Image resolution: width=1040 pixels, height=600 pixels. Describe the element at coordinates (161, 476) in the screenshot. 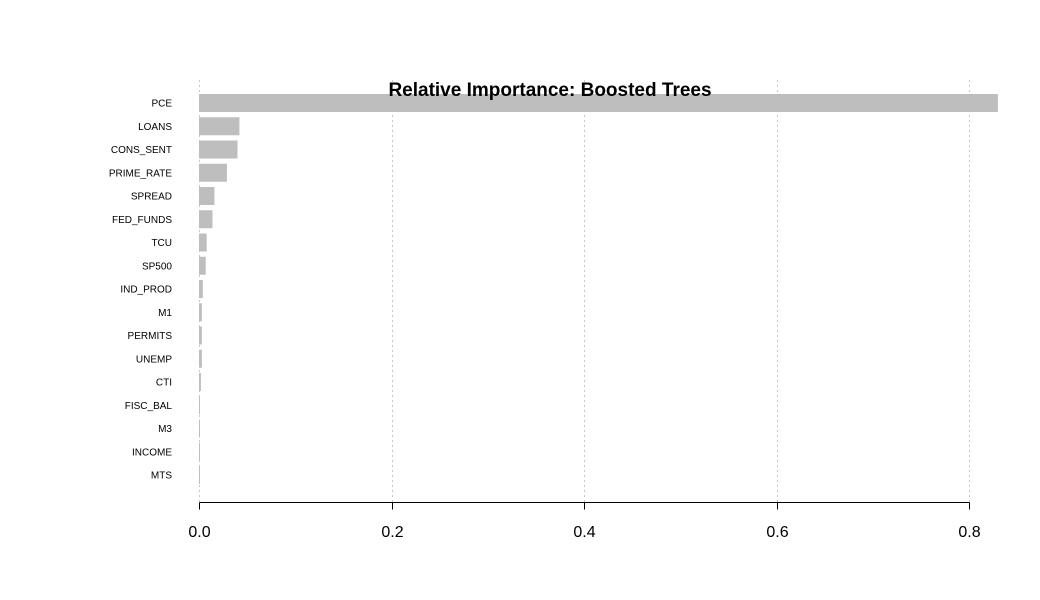

I see `category-label: MTS` at that location.